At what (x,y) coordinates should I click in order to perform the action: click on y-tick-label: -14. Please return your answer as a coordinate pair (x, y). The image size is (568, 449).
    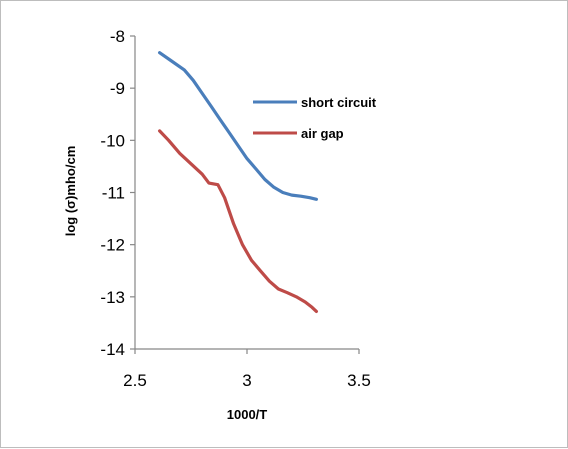
    Looking at the image, I should click on (112, 349).